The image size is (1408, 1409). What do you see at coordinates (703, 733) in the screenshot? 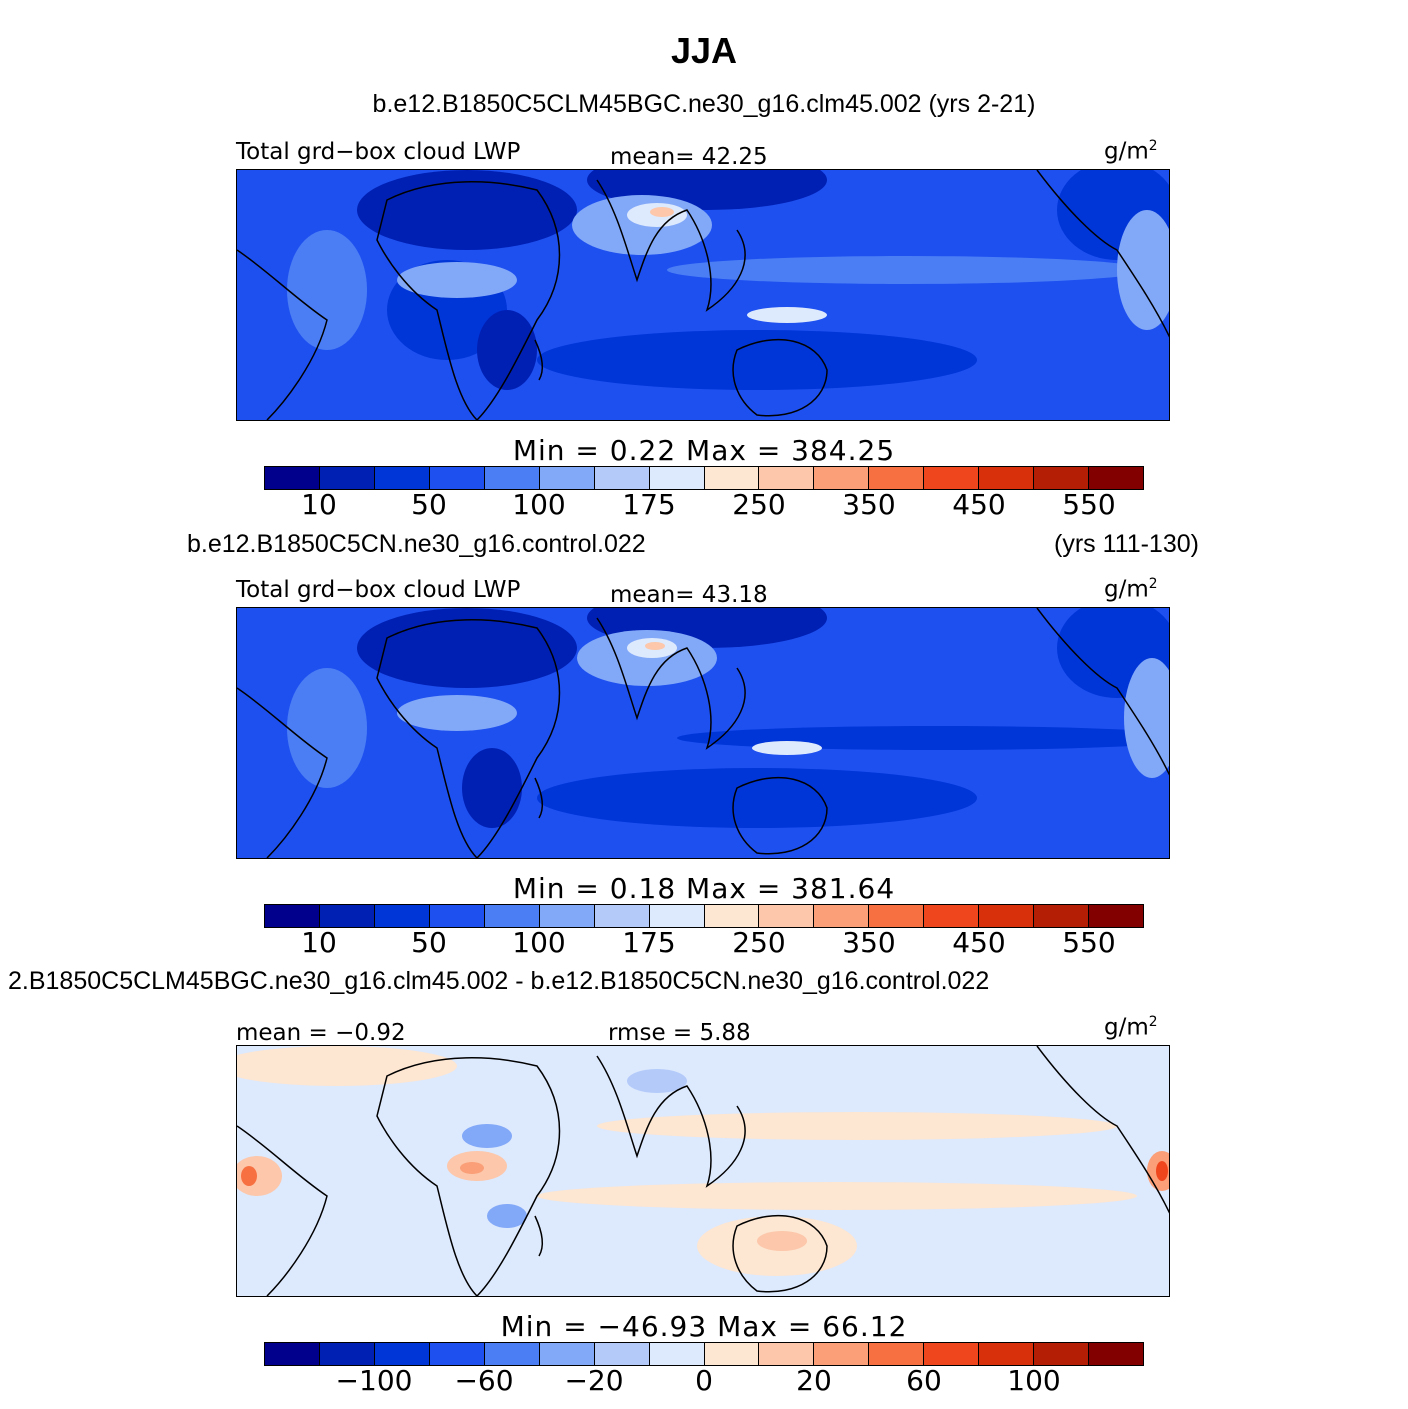
I see `panel-2-map` at bounding box center [703, 733].